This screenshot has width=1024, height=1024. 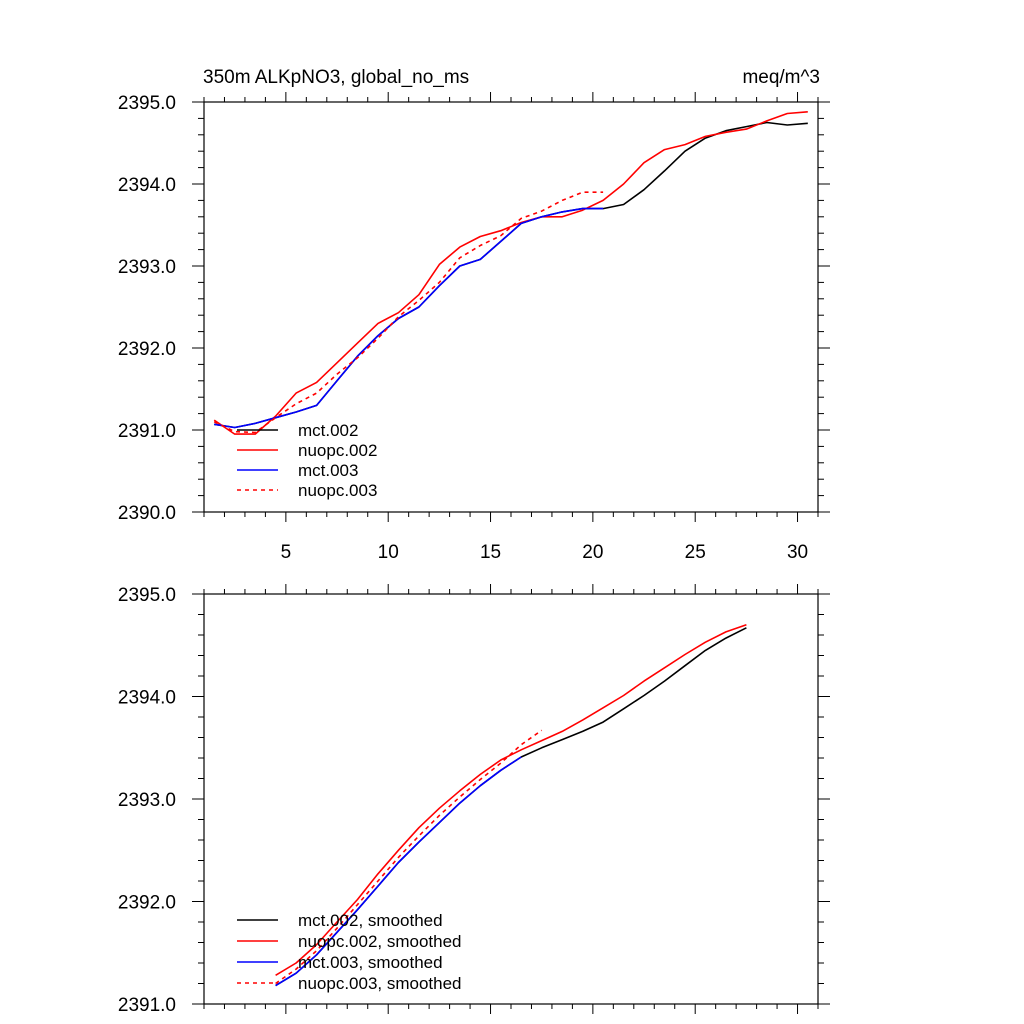 What do you see at coordinates (147, 513) in the screenshot?
I see `y-tick-label: 2390.0` at bounding box center [147, 513].